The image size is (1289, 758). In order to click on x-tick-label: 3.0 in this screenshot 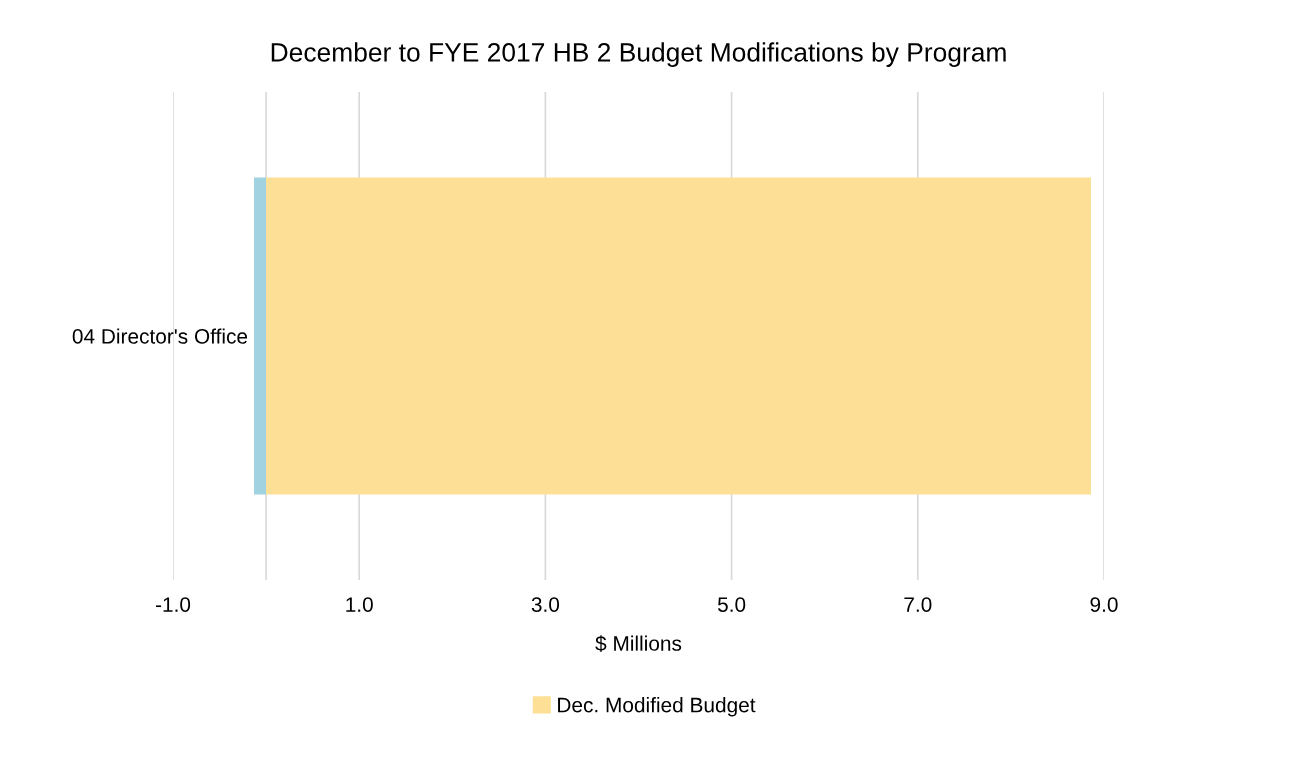, I will do `click(545, 604)`.